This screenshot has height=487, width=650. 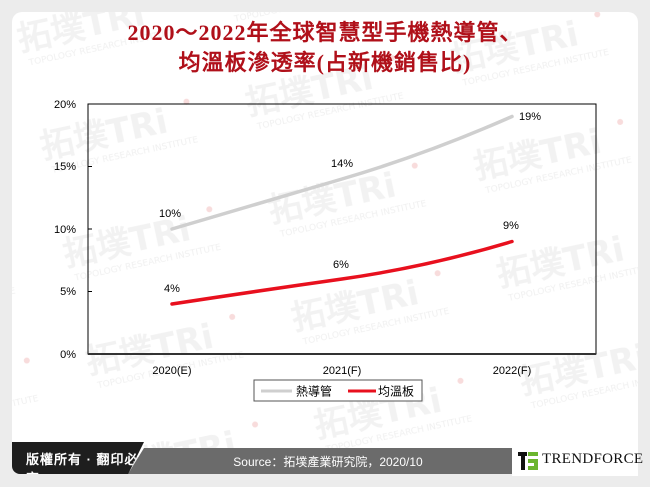 I want to click on source-bar: Source：拓墣產業研究院，2020/10, so click(x=328, y=461).